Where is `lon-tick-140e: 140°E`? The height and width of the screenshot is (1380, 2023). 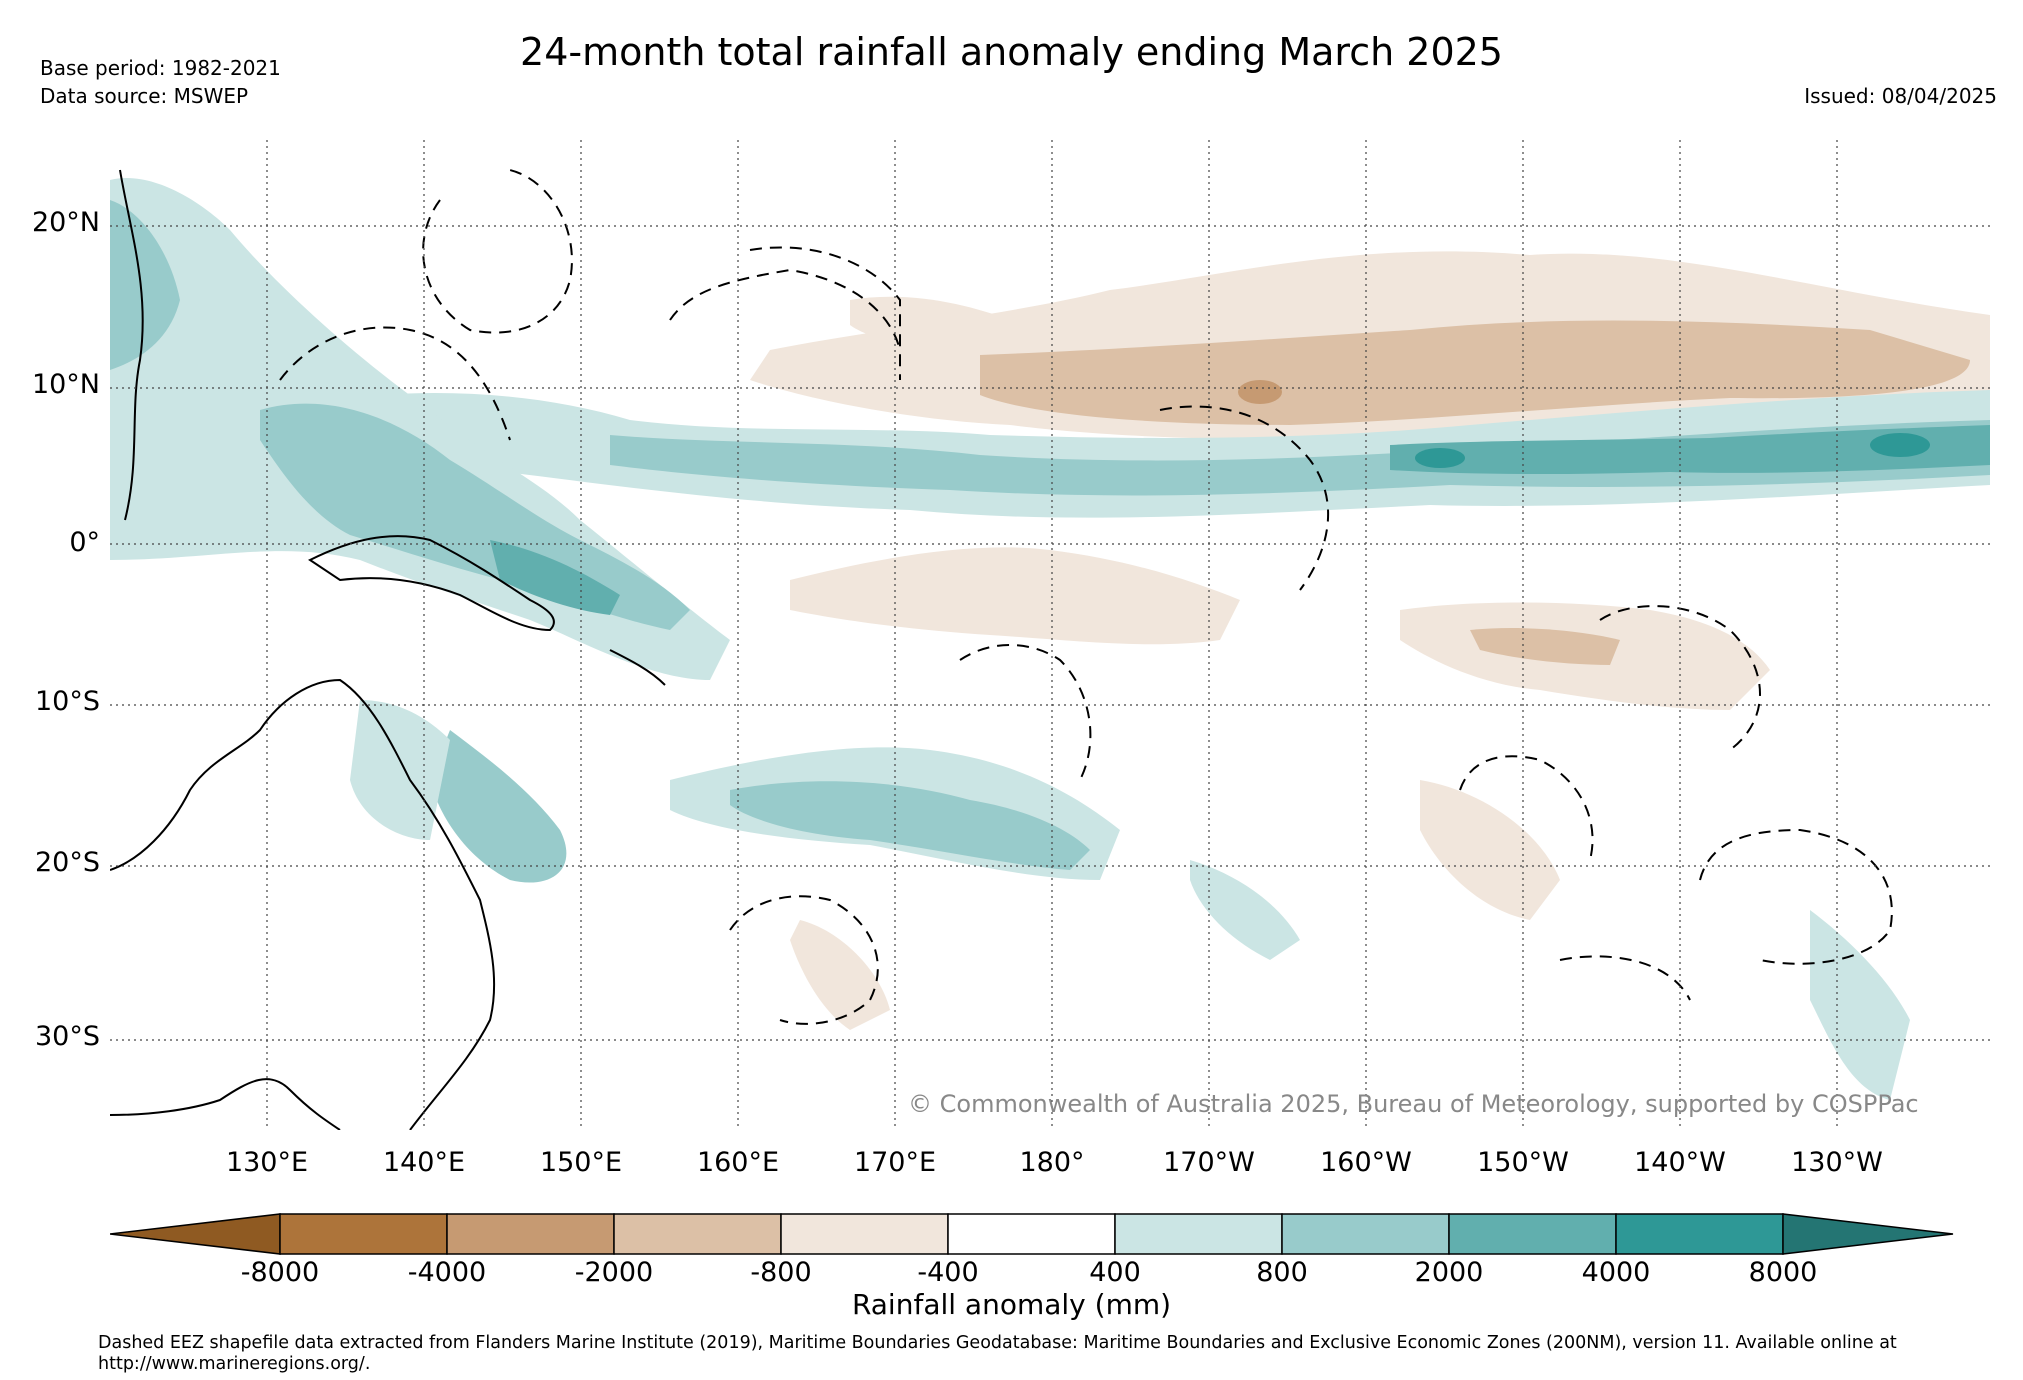
lon-tick-140e: 140°E is located at coordinates (424, 1162).